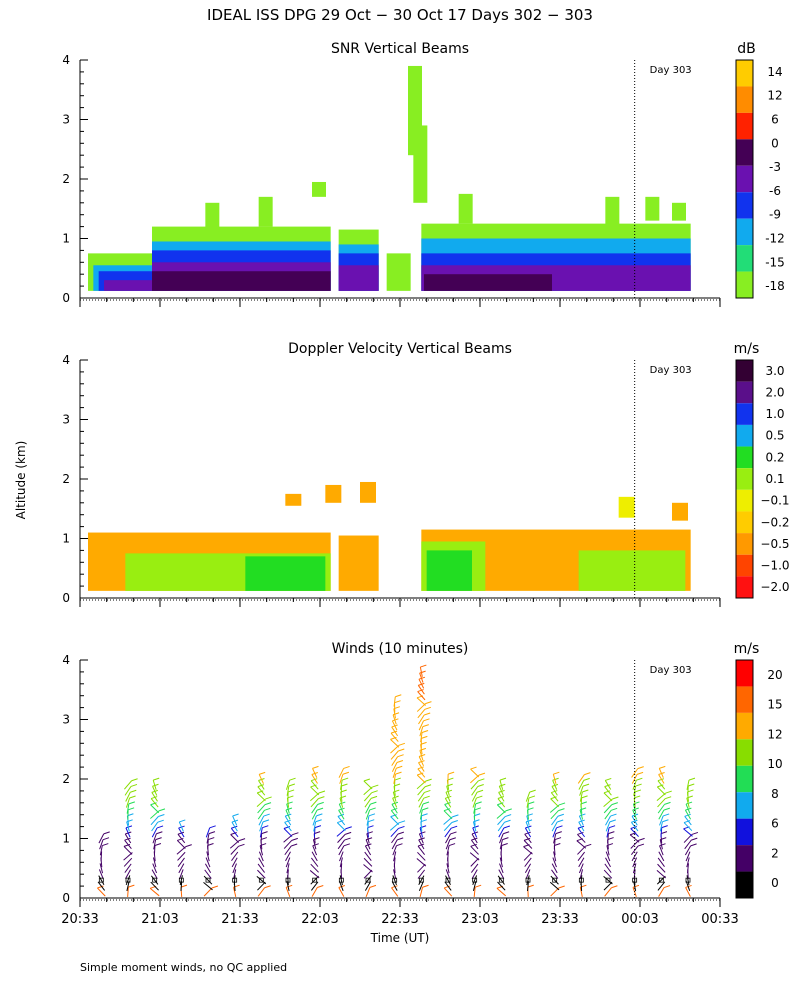  Describe the element at coordinates (66, 179) in the screenshot. I see `y-tick-label: 2` at that location.